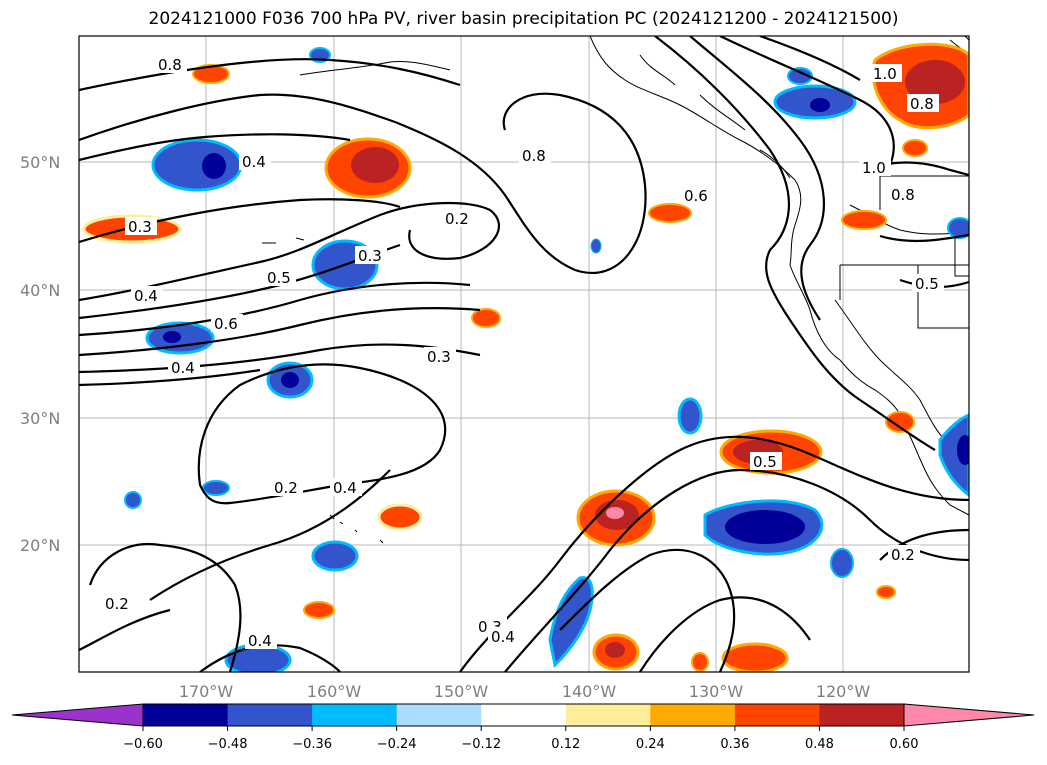 This screenshot has width=1047, height=765. I want to click on colorbar-tick-label: −0.60, so click(143, 744).